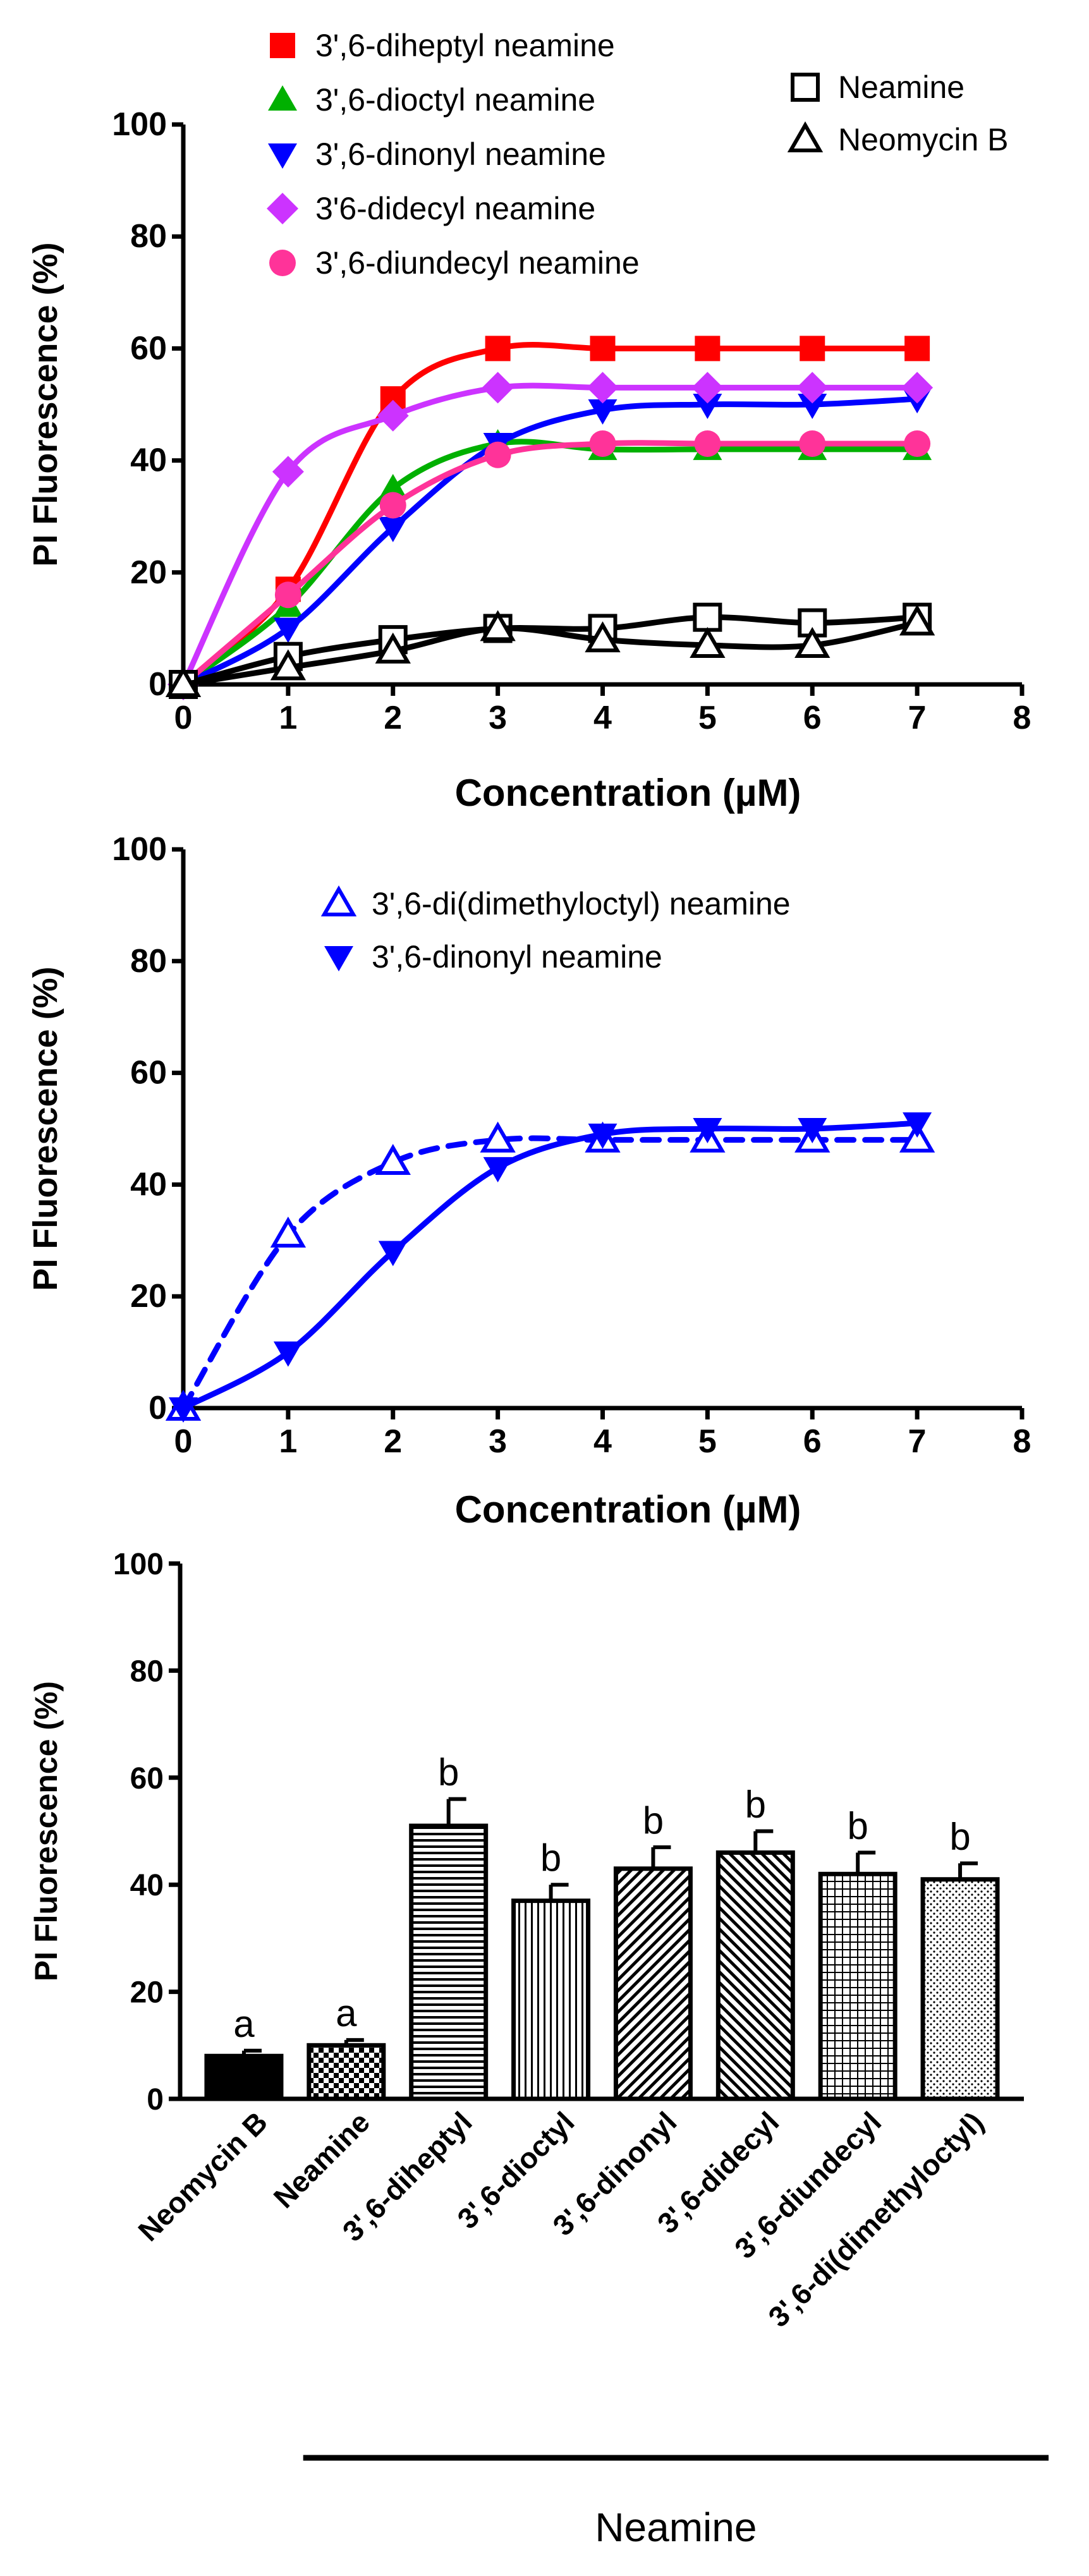  What do you see at coordinates (498, 1137) in the screenshot?
I see `data-point-3-6-di-dimethyloctyl-neamine` at bounding box center [498, 1137].